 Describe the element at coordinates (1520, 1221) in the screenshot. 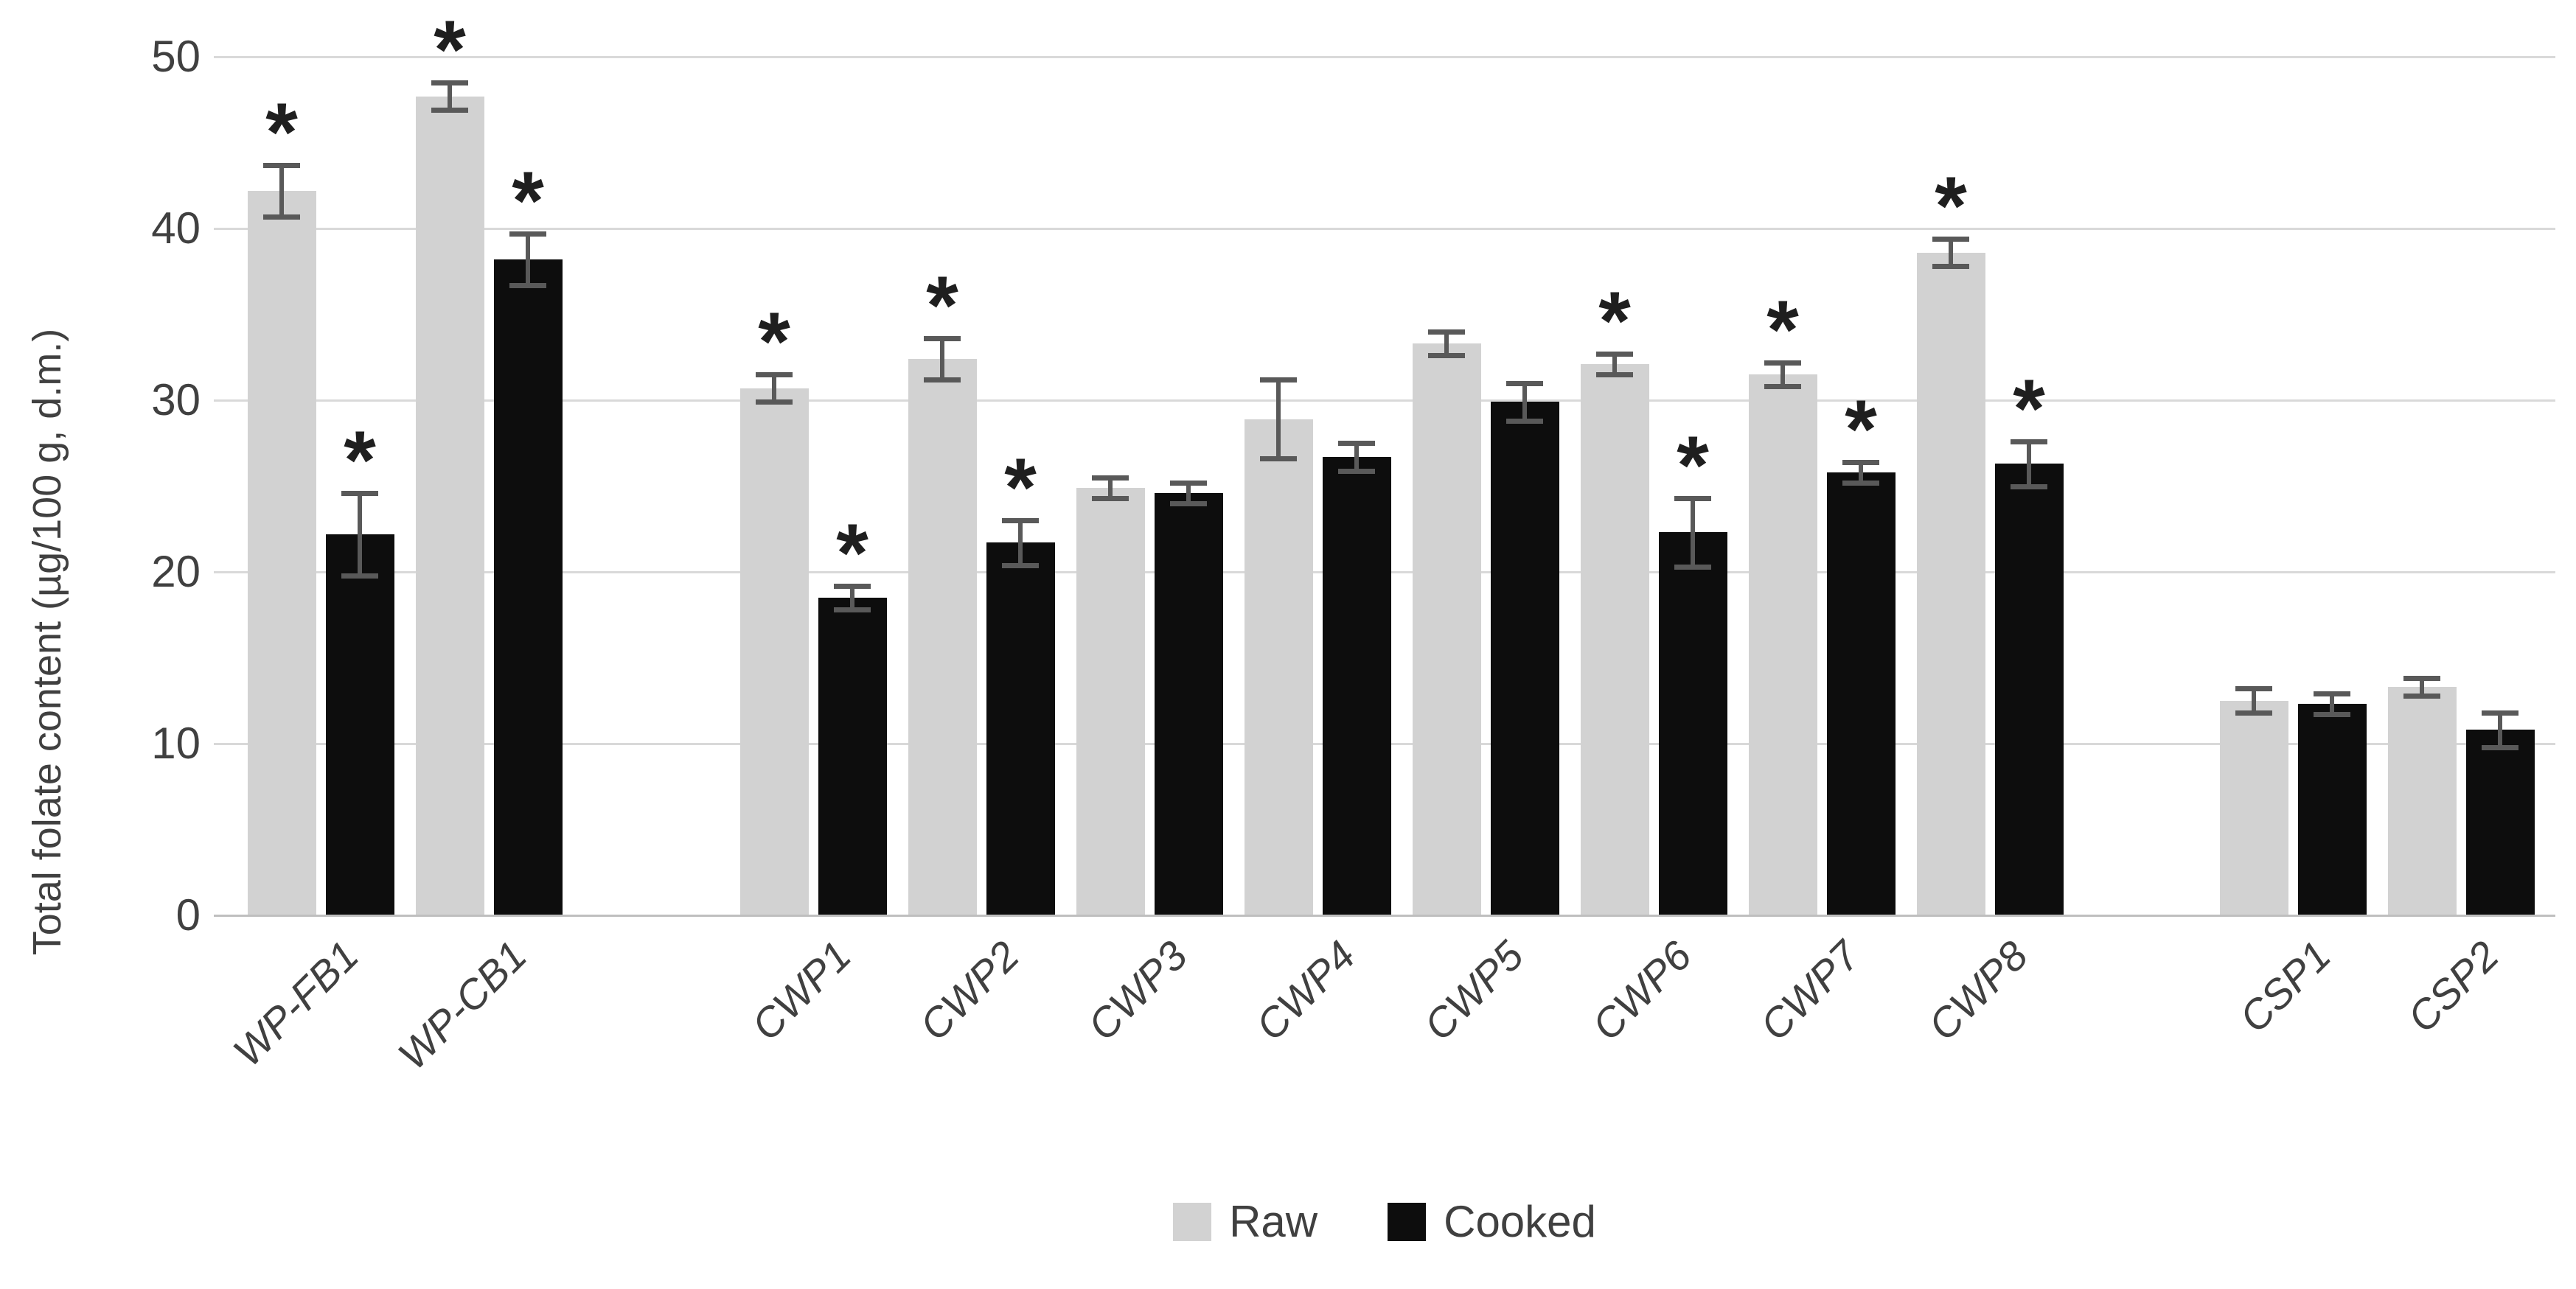

I see `legend-label-cooked: Cooked` at that location.